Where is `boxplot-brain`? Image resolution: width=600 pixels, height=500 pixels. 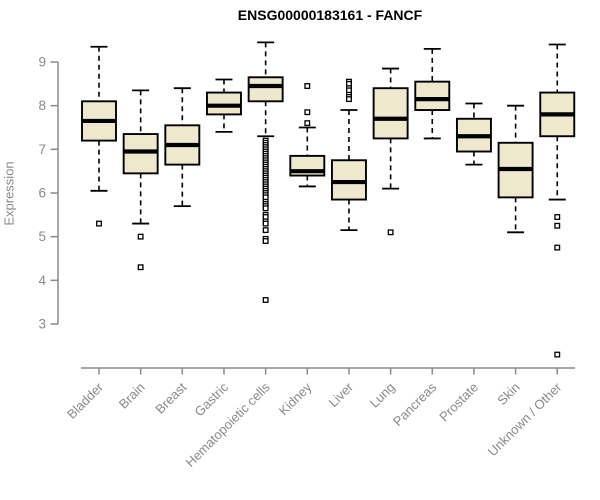 boxplot-brain is located at coordinates (140, 180).